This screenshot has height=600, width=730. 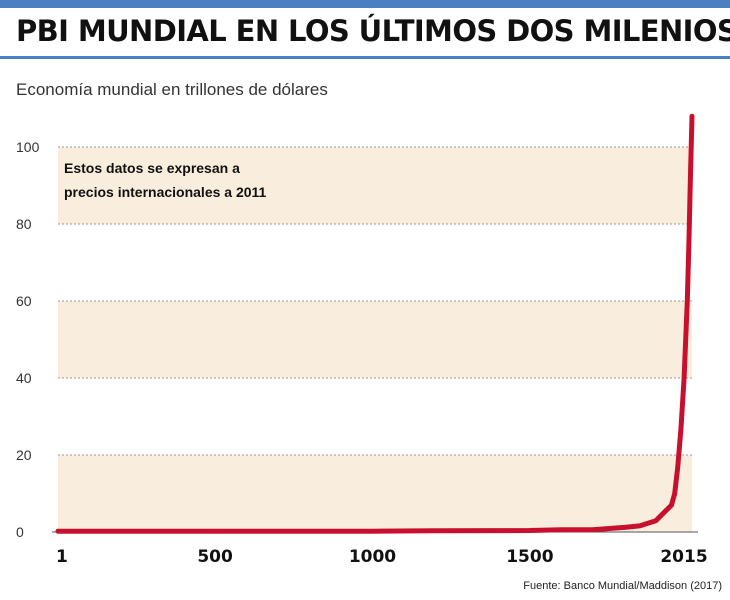 I want to click on chart-annotation-line: Estos datos se expresan a, so click(x=152, y=168).